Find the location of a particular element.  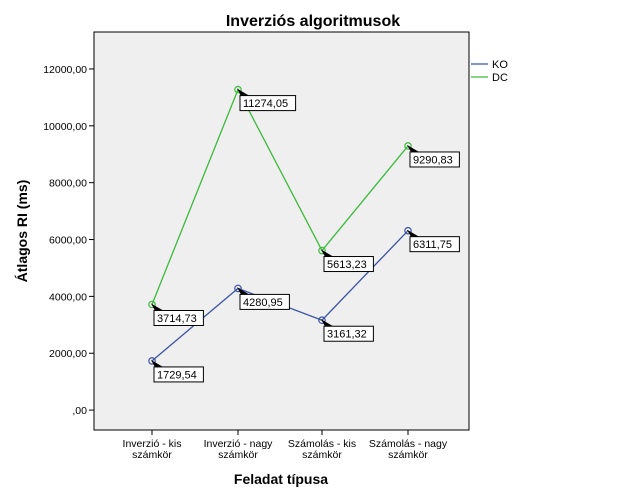

chart-title: Inverziós algoritmusok is located at coordinates (313, 21).